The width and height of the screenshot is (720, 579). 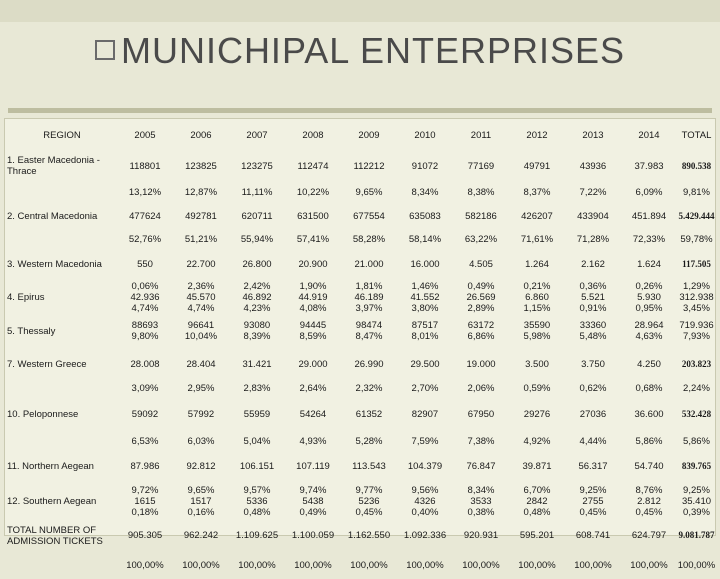 I want to click on value-cell: 87517 8,01%, so click(x=425, y=331).